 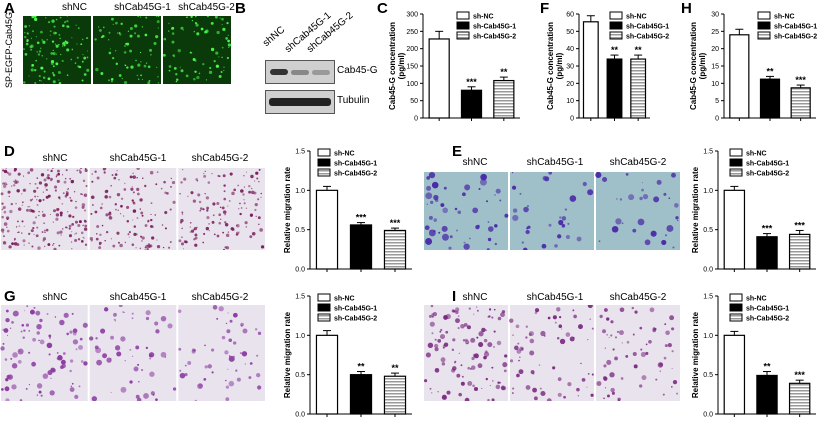 I want to click on legend-swatch, so click(x=324, y=317).